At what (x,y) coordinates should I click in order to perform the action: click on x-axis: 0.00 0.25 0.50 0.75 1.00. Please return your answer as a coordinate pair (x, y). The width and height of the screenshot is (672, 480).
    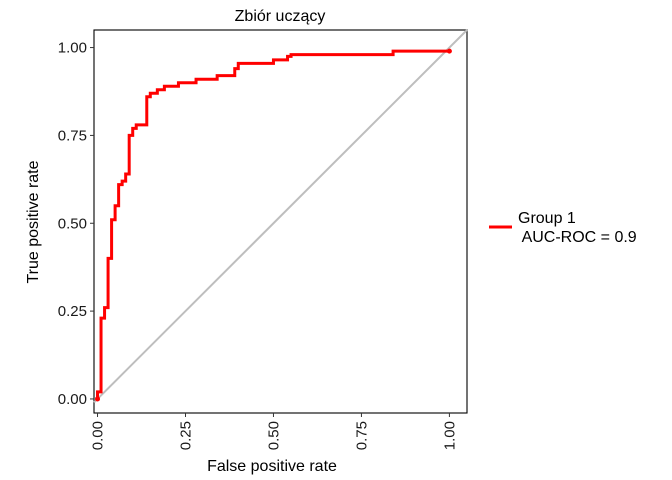
    Looking at the image, I should click on (274, 431).